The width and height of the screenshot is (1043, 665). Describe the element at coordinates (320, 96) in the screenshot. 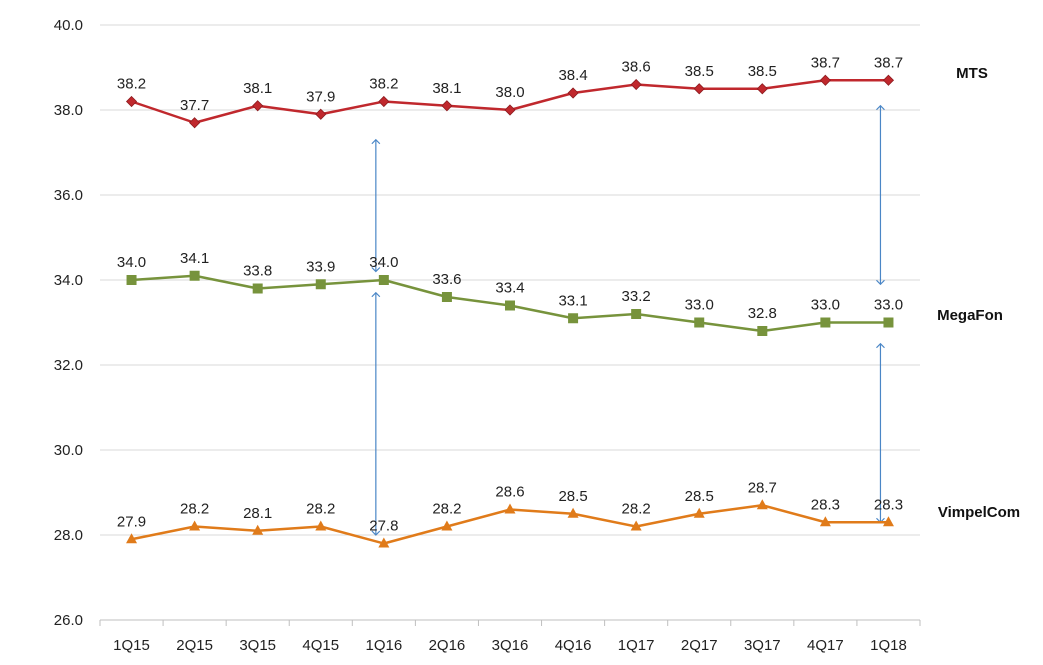

I see `data-label: 37.9` at that location.